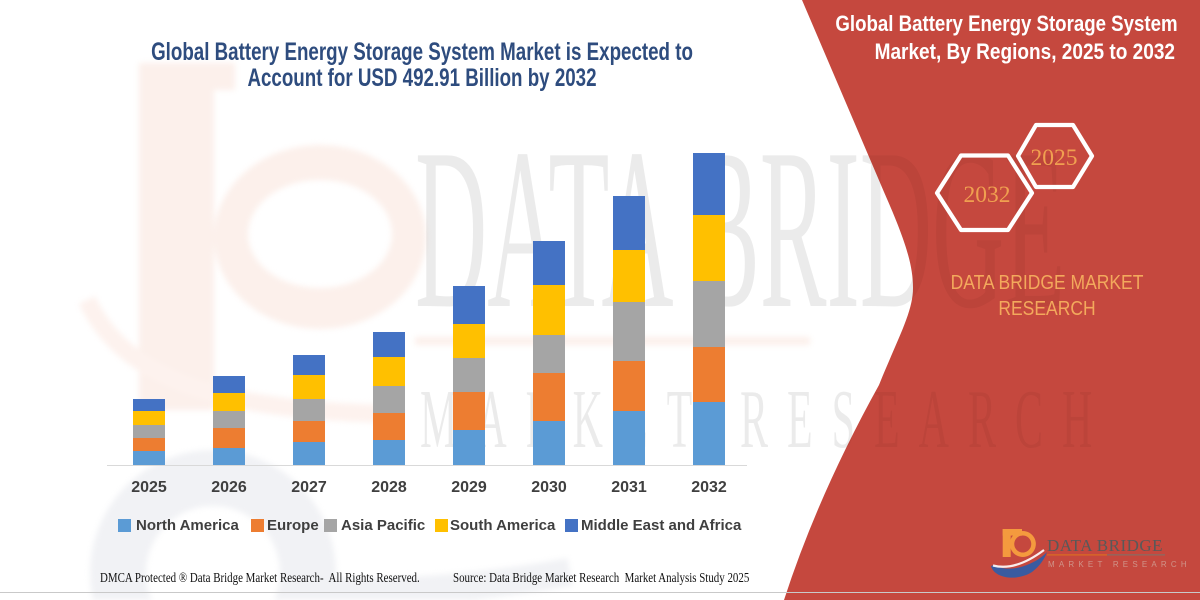 This screenshot has height=600, width=1200. Describe the element at coordinates (1105, 545) in the screenshot. I see `svg-text: DATA BRIDGE` at that location.